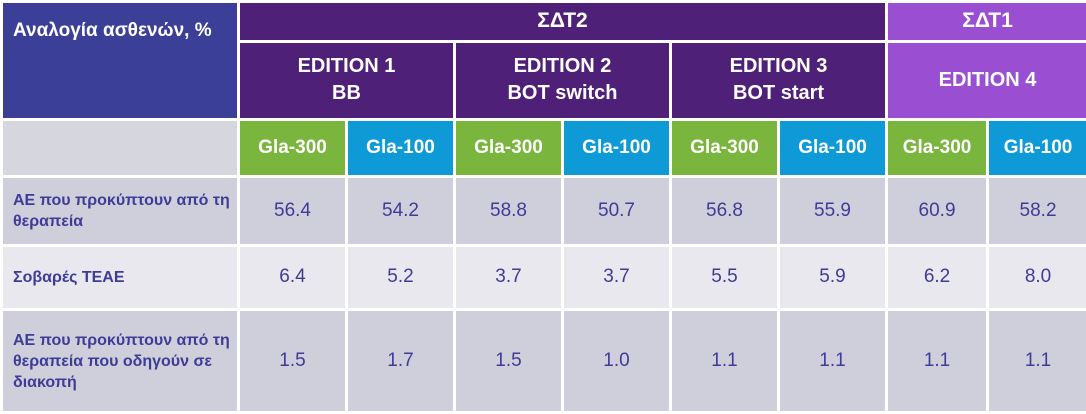  Describe the element at coordinates (833, 277) in the screenshot. I see `table-cell: 5.9` at that location.